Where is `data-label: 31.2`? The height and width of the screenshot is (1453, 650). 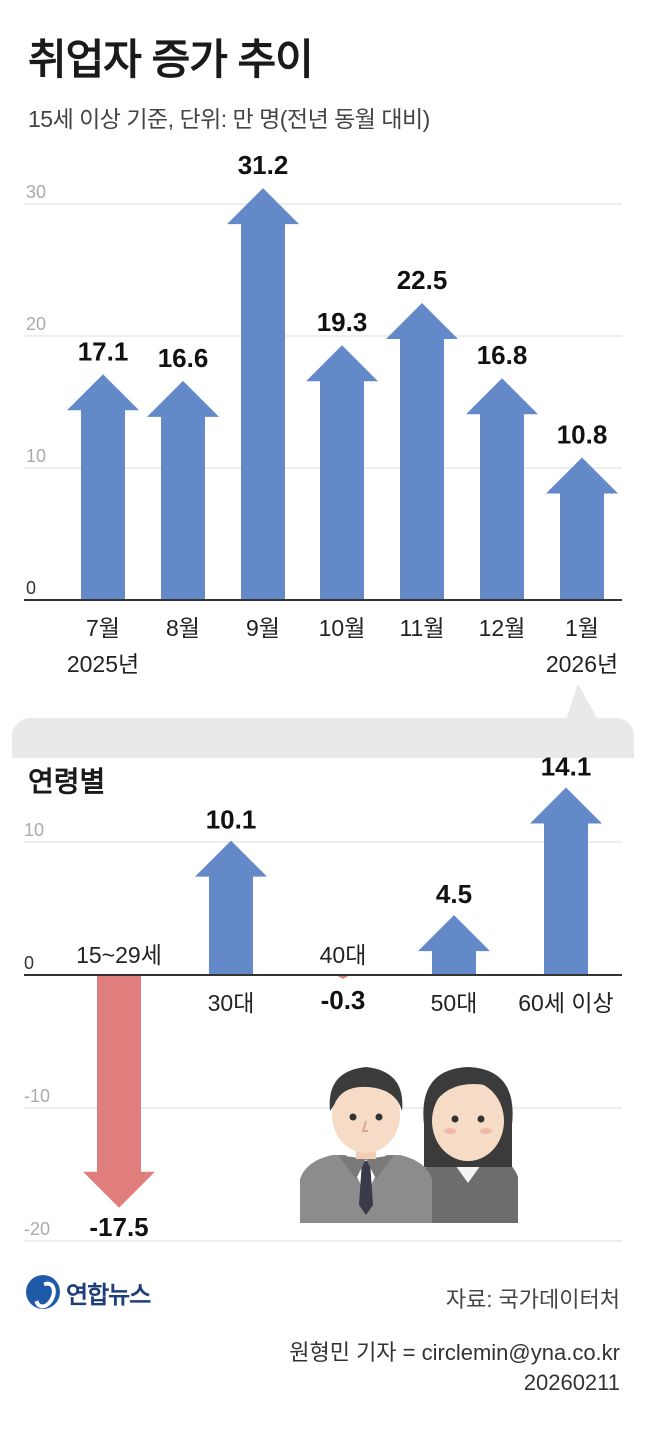 data-label: 31.2 is located at coordinates (263, 165).